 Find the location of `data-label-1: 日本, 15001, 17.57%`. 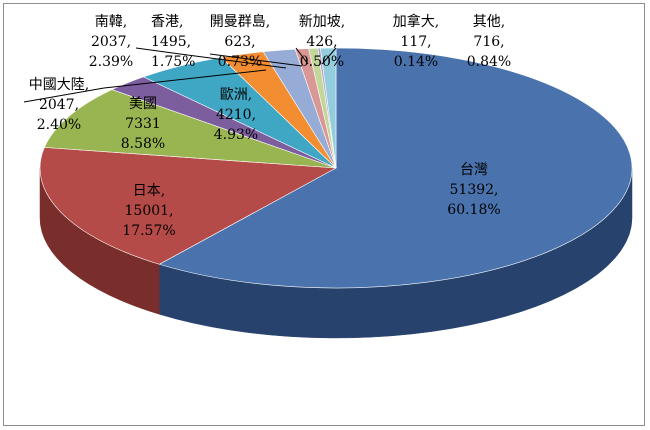

data-label-1: 日本, 15001, 17.57% is located at coordinates (148, 211).